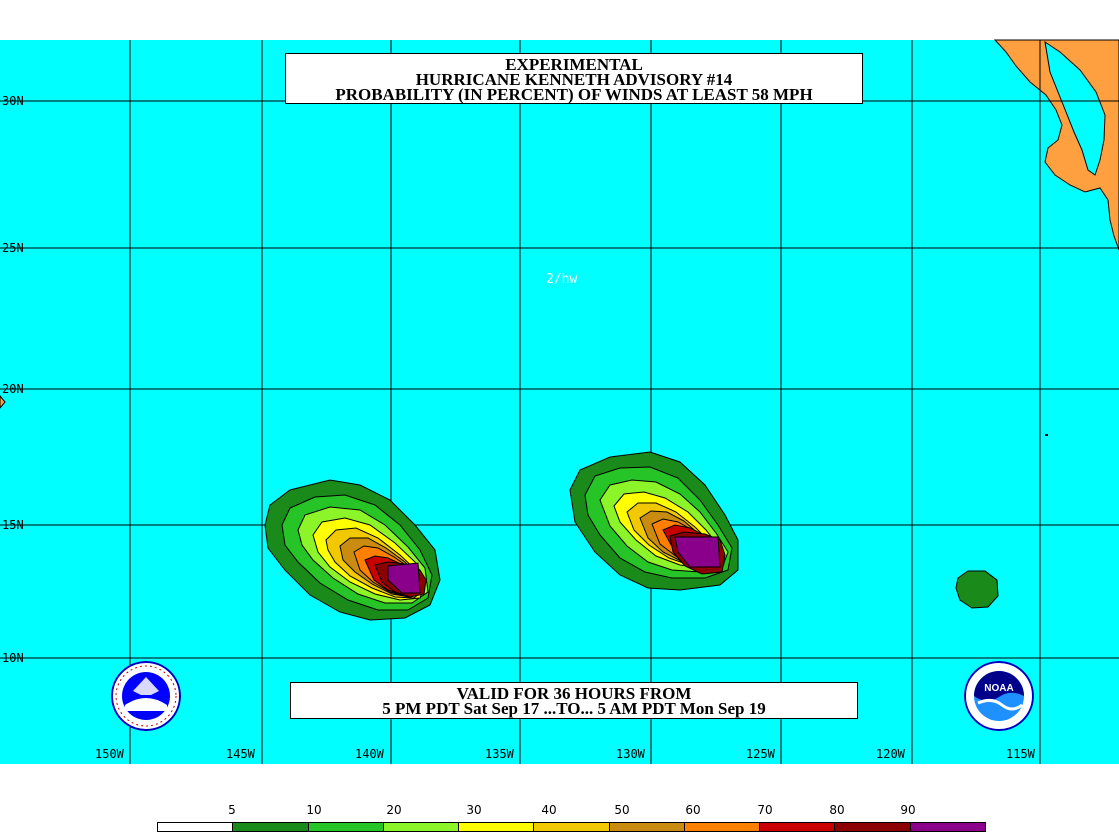  I want to click on lat-label-30n: 30N, so click(13, 101).